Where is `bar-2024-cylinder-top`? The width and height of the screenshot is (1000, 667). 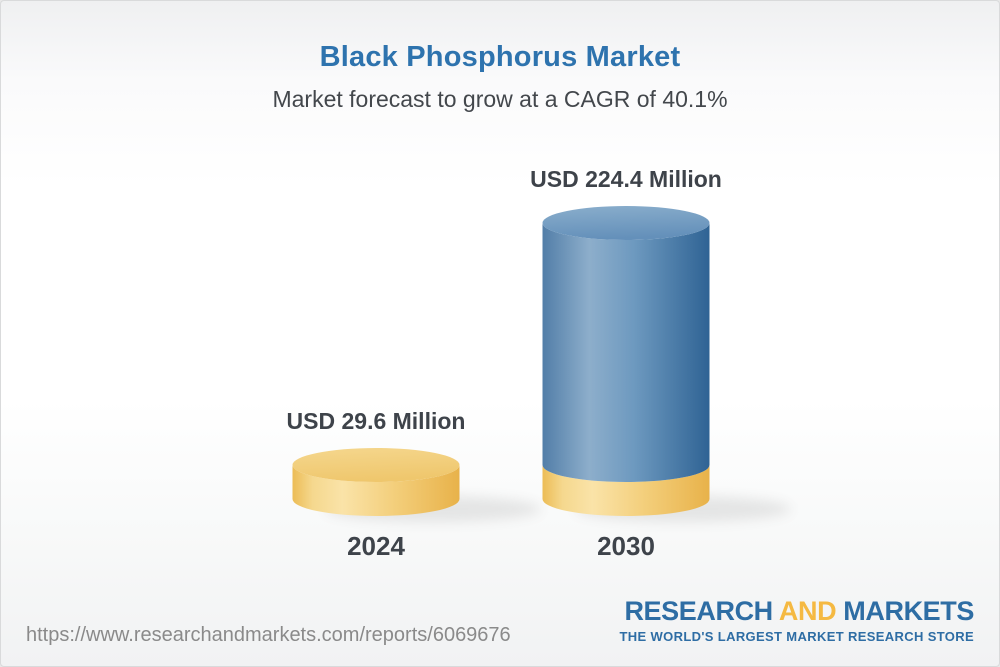
bar-2024-cylinder-top is located at coordinates (376, 465).